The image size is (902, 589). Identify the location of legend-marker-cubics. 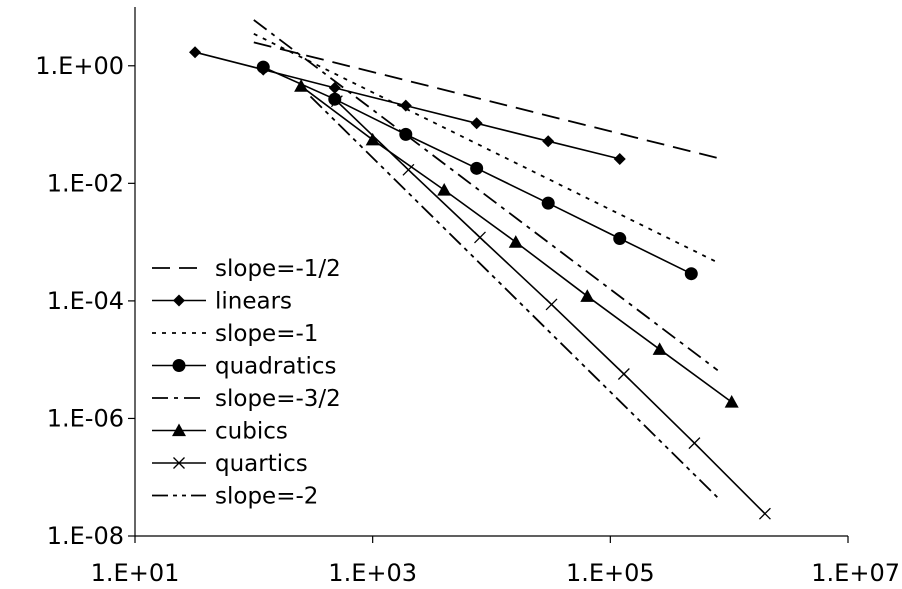
(179, 430).